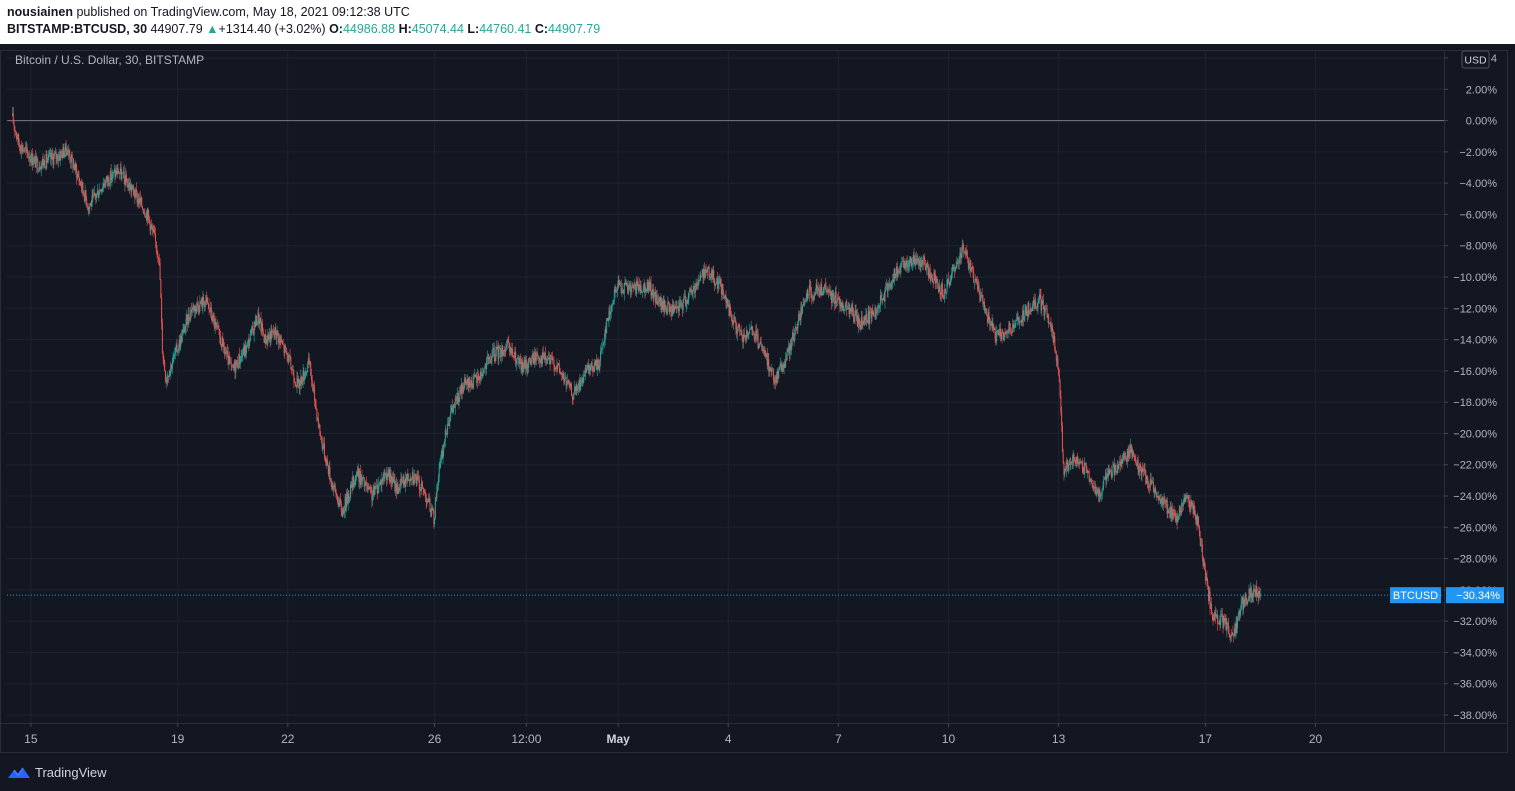  Describe the element at coordinates (40, 12) in the screenshot. I see `author-name: nousiainen` at that location.